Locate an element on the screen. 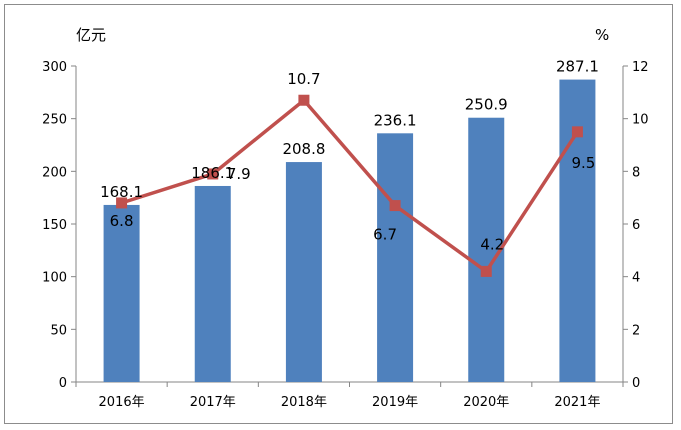 The width and height of the screenshot is (681, 430). left-tick-label: 250 is located at coordinates (54, 120).